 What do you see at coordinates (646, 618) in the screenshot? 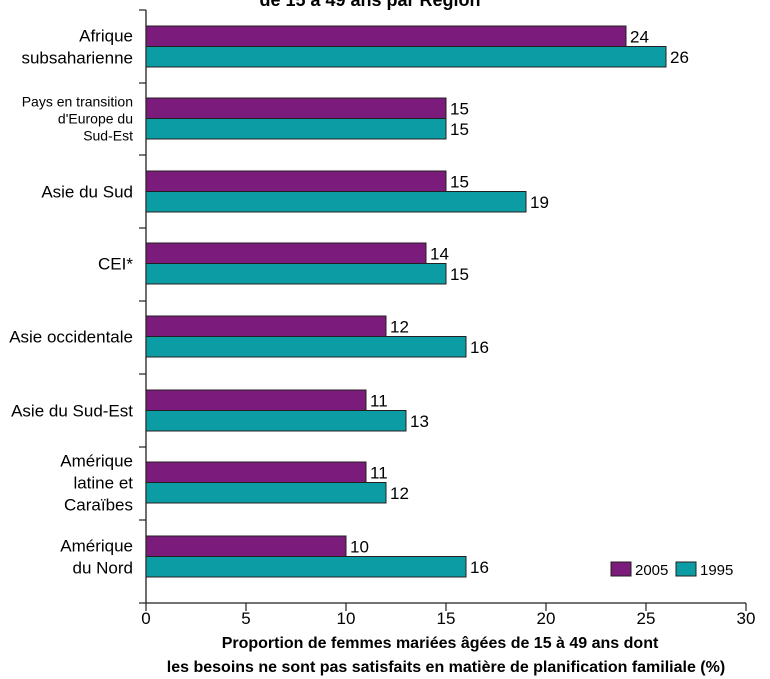
I see `x-tick-label: 25` at bounding box center [646, 618].